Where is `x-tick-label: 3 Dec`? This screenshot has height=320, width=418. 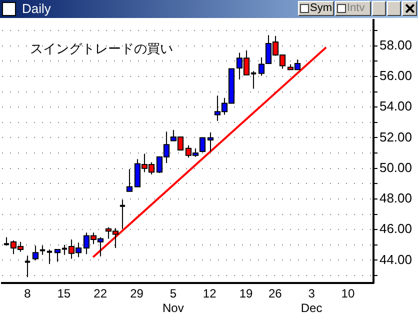
x-tick-label: 3 Dec is located at coordinates (311, 301).